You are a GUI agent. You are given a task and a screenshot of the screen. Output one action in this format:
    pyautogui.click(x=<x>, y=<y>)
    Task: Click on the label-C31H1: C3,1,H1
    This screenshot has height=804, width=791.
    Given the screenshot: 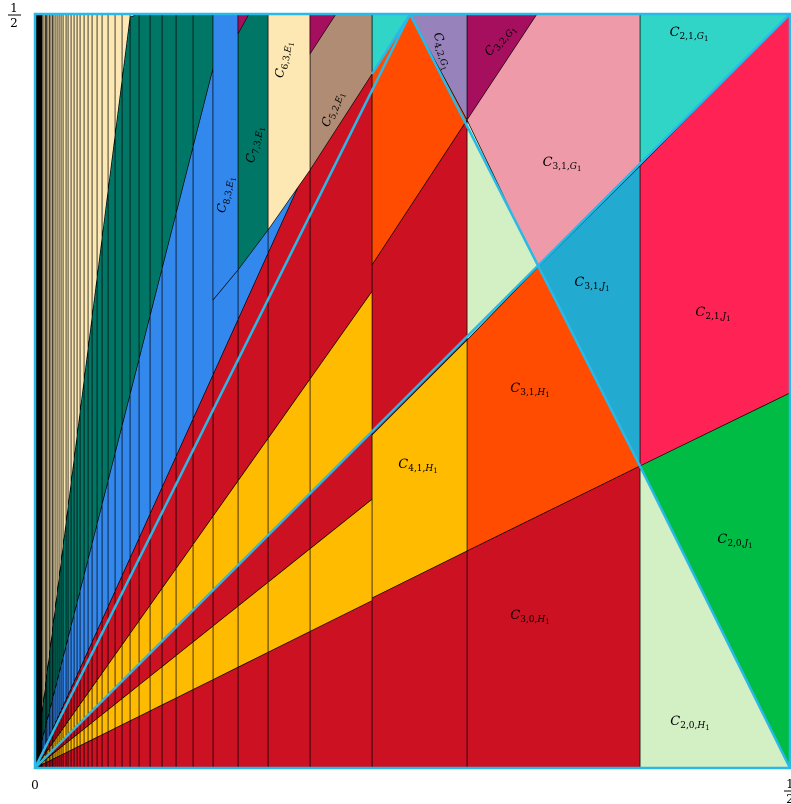 What is the action you would take?
    pyautogui.click(x=529, y=390)
    